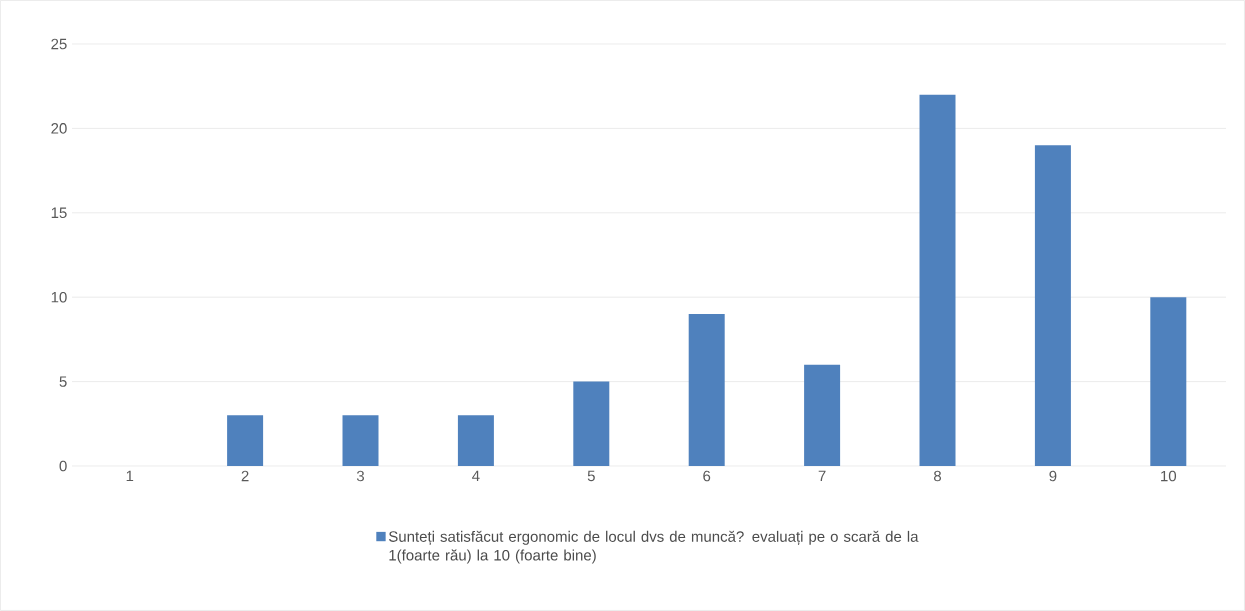 This screenshot has height=611, width=1245. Describe the element at coordinates (654, 547) in the screenshot. I see `legend-label: Sunteți satisfăcut ergonomic de locul dvs de muncă? evaluați pe o scară de la 1(foarte rău) la 10 (foarte bine)` at that location.